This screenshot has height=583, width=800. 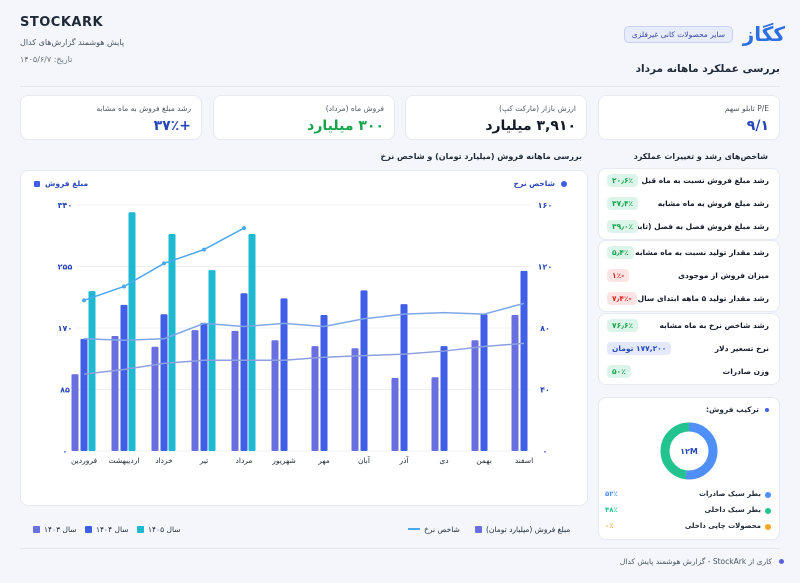 I want to click on legend-item: سال ۱۴۰۴, so click(x=107, y=529).